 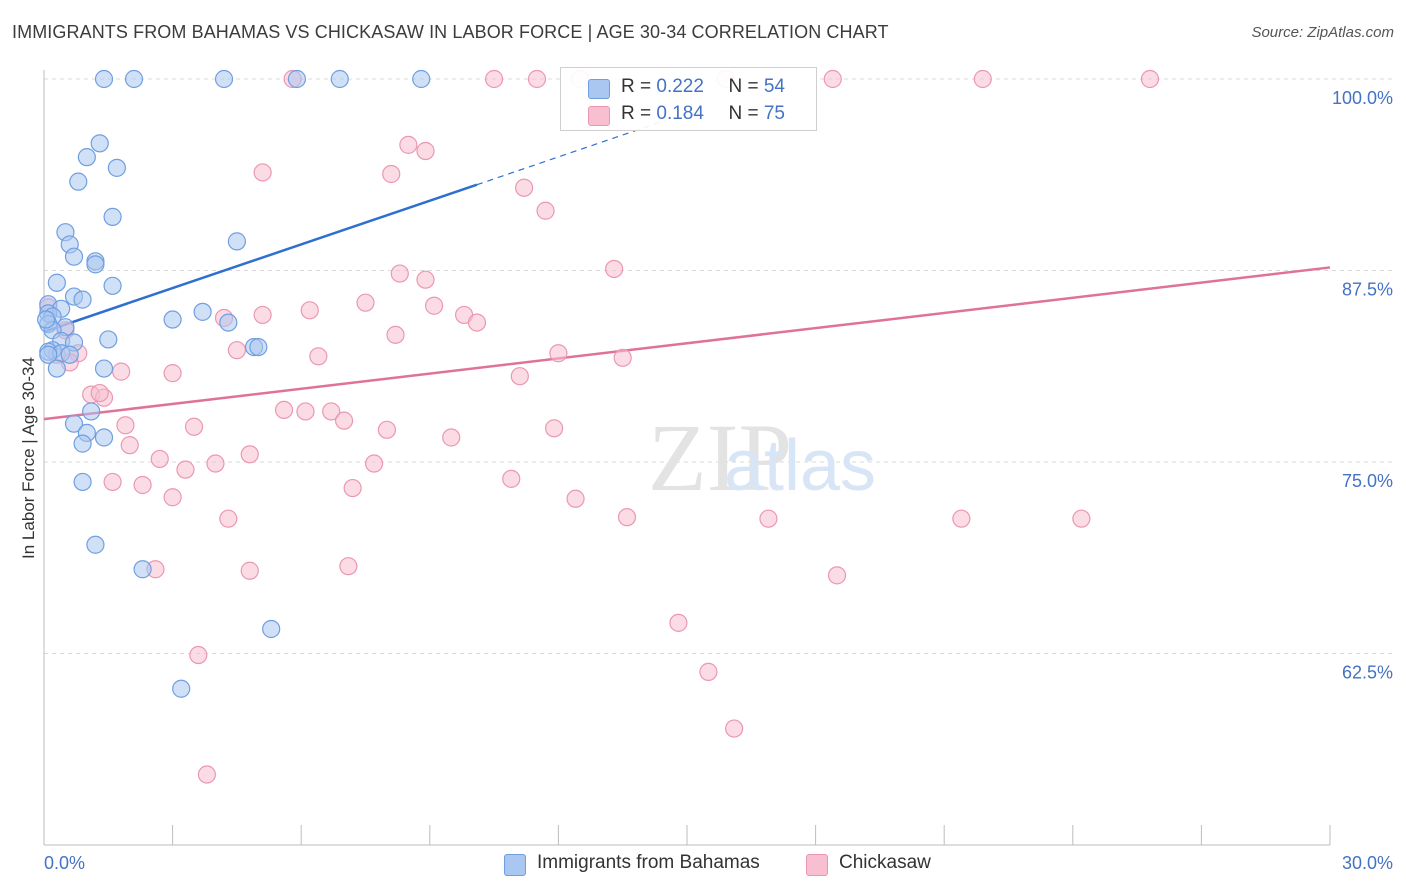 What do you see at coordinates (648, 862) in the screenshot?
I see `legend-label-bahamas: Immigrants from Bahamas` at bounding box center [648, 862].